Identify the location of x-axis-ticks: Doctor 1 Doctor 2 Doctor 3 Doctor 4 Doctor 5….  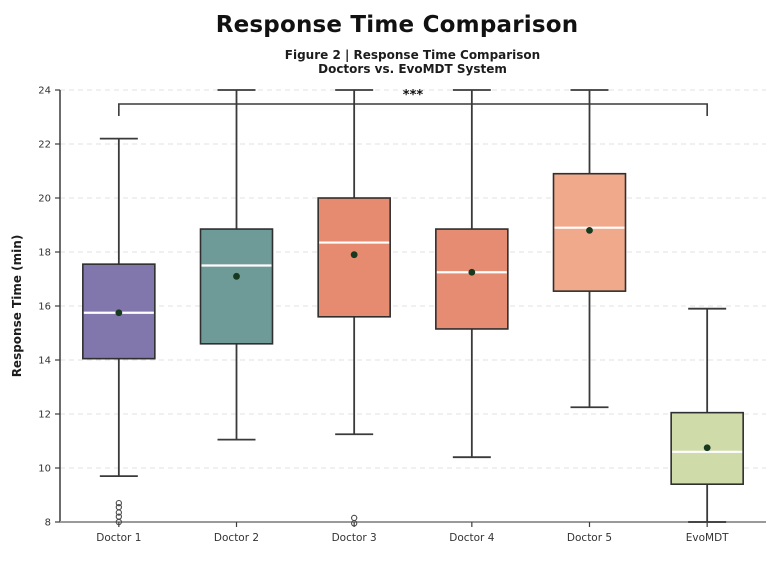
(412, 533).